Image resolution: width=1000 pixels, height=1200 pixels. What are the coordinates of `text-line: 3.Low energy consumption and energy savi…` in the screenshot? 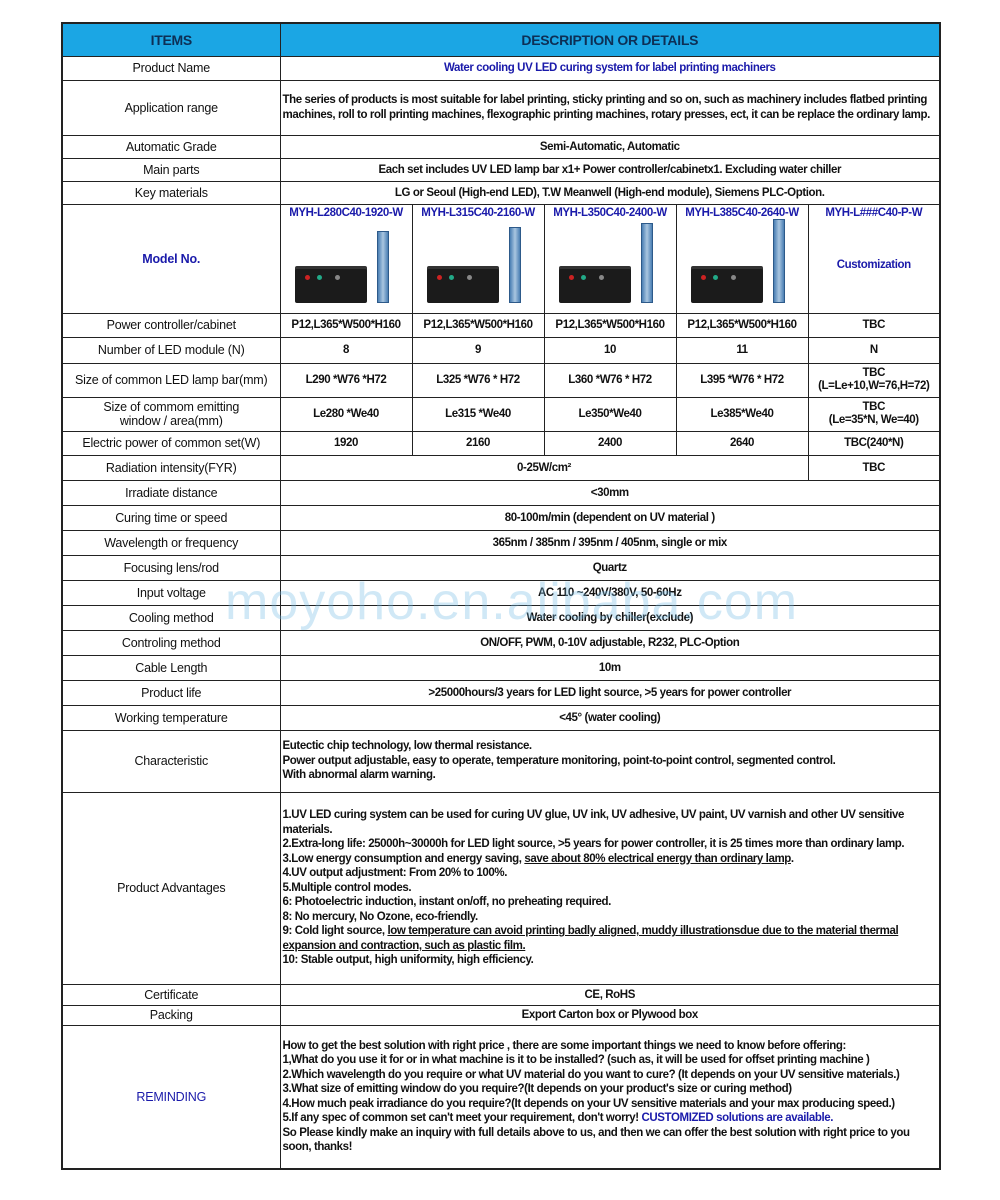 It's located at (610, 859).